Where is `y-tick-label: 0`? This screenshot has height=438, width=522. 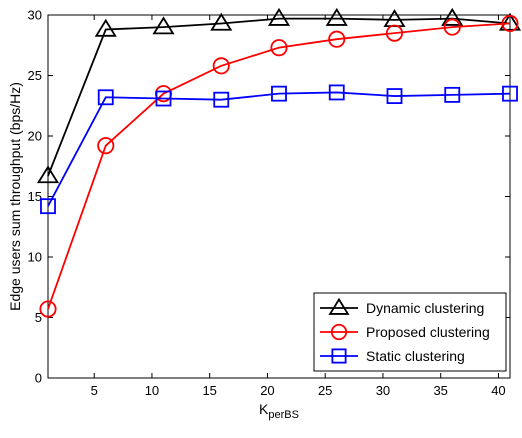 y-tick-label: 0 is located at coordinates (38, 378).